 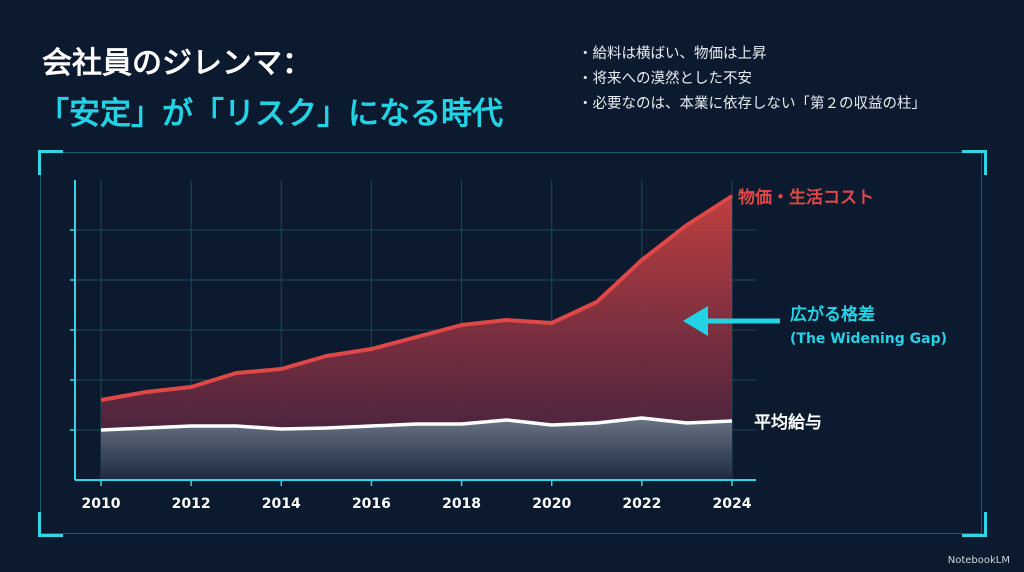 I want to click on title-line-2: 「安定」が「リスク」になる時代, so click(x=270, y=114).